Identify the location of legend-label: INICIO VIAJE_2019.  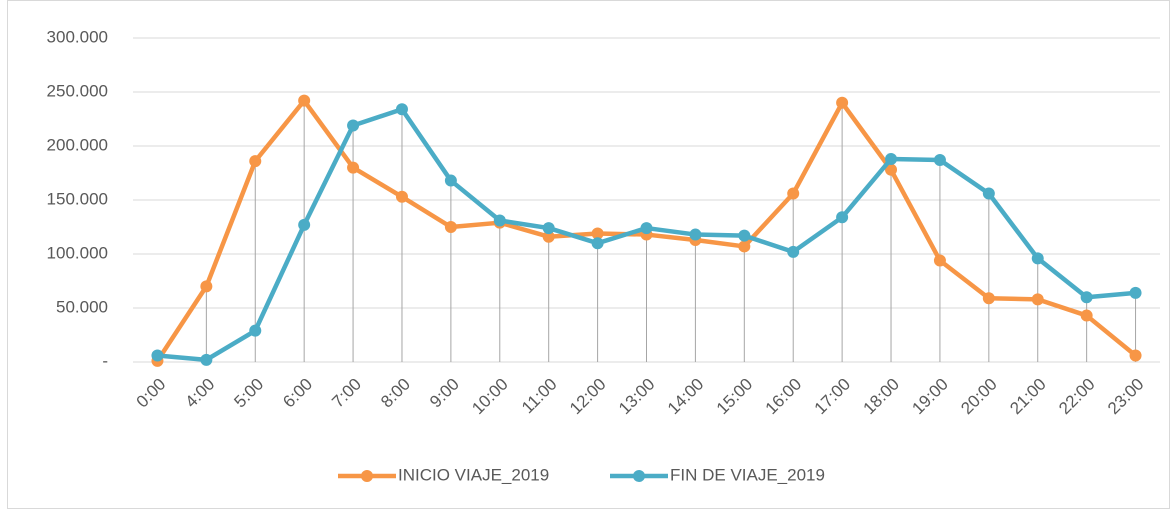
(473, 474).